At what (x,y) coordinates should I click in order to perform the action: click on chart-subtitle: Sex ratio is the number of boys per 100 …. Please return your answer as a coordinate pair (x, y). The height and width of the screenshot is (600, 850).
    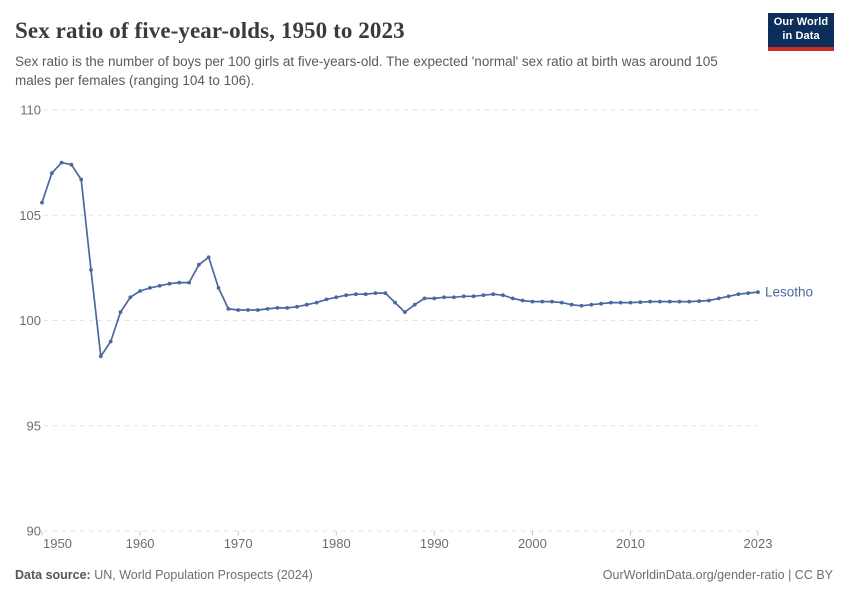
    Looking at the image, I should click on (366, 71).